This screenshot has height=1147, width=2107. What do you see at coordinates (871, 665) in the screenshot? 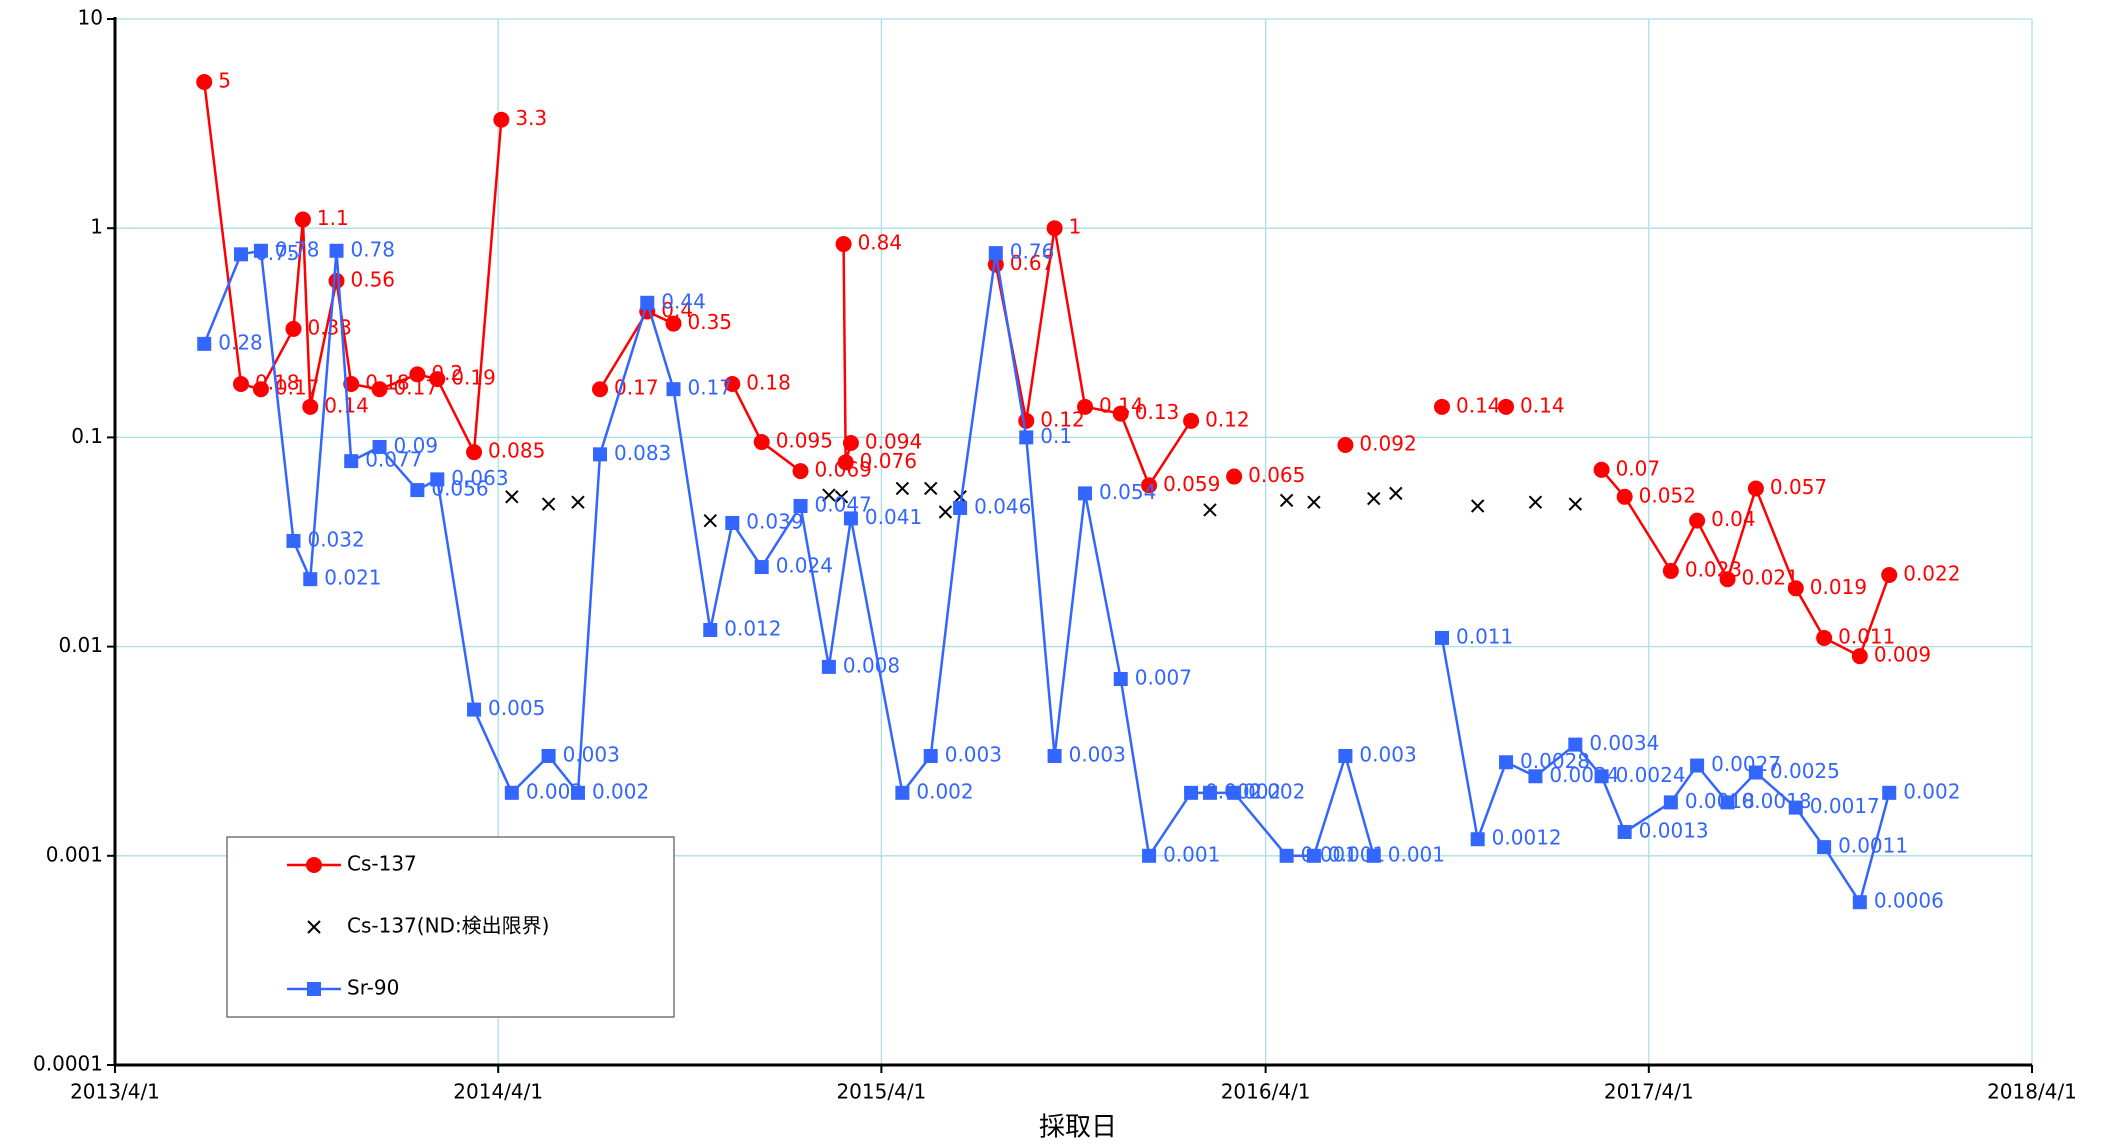
I see `data-label: 0.008` at bounding box center [871, 665].